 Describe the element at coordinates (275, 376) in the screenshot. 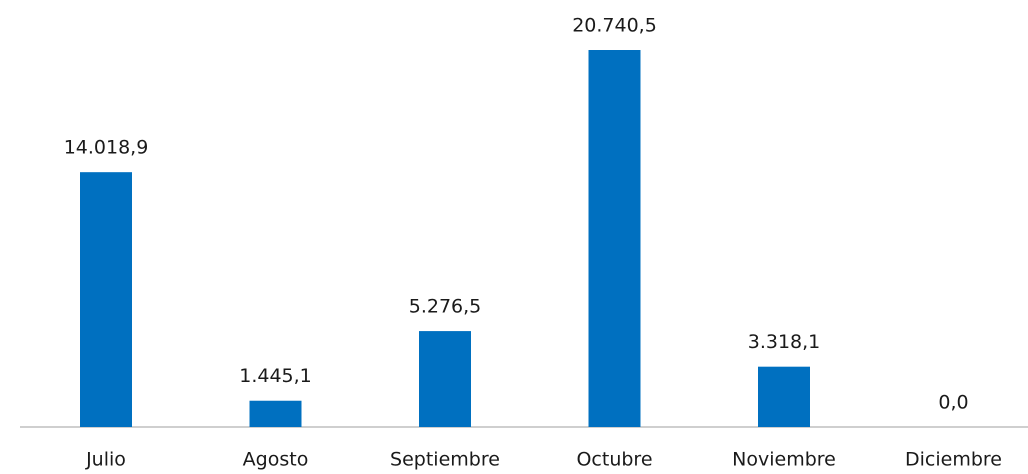

I see `value-label: 1.445,1` at that location.